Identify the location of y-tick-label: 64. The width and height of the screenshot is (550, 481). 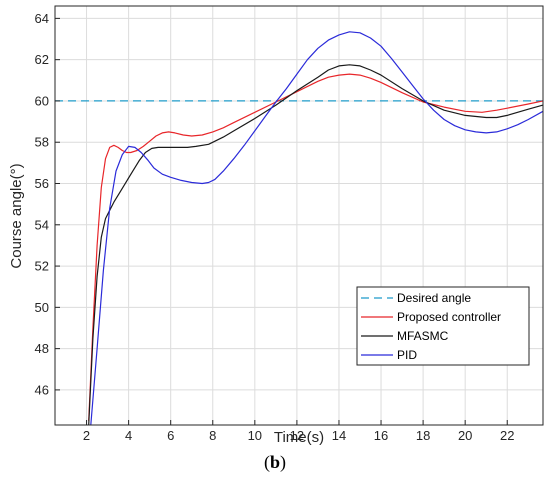
(42, 18).